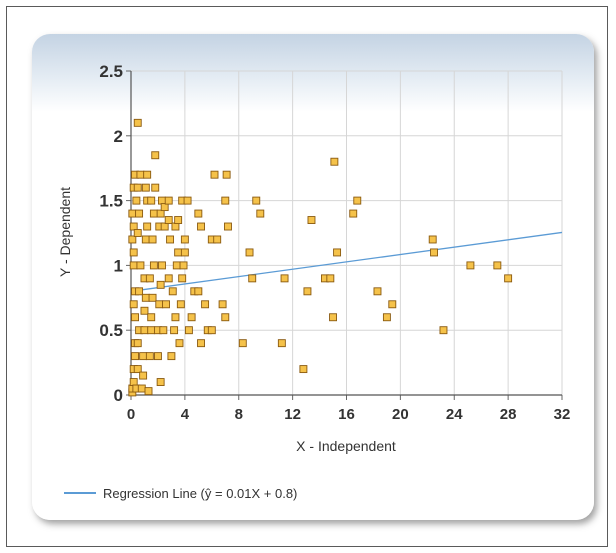  What do you see at coordinates (562, 414) in the screenshot?
I see `x-tick-label: 32` at bounding box center [562, 414].